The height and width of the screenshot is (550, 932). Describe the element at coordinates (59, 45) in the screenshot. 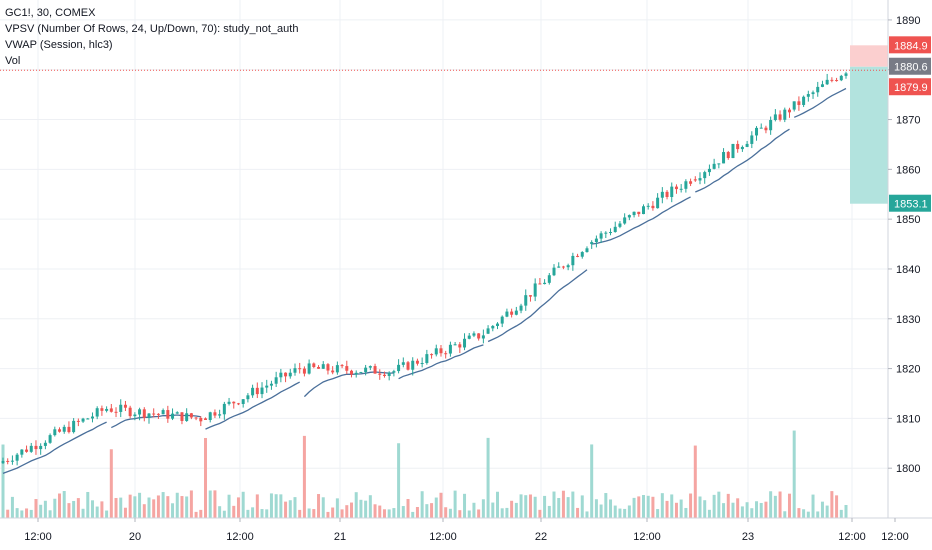

I see `legend-vwap: VWAP (Session, hlc3)` at that location.